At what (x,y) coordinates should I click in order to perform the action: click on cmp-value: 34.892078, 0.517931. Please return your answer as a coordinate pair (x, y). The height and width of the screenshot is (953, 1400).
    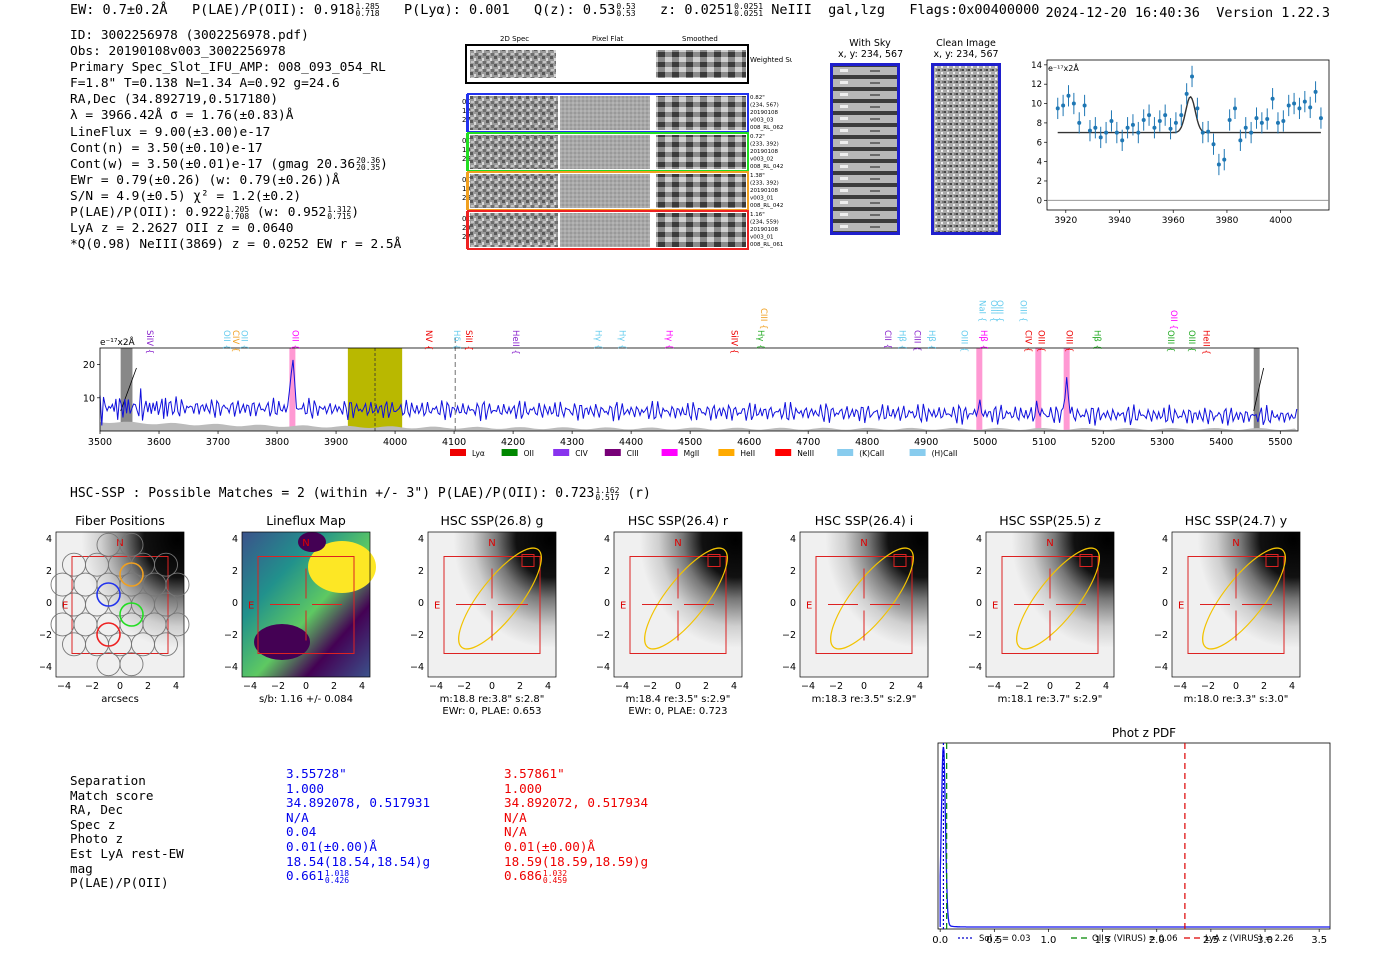
    Looking at the image, I should click on (358, 803).